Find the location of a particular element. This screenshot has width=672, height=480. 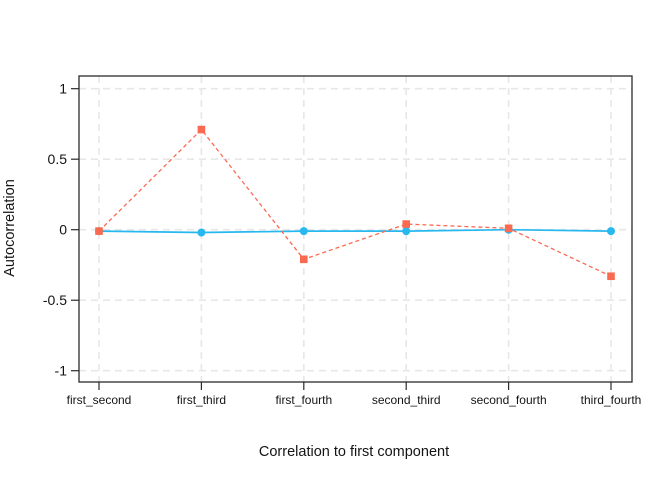

x-tick-label: first_second is located at coordinates (99, 400).